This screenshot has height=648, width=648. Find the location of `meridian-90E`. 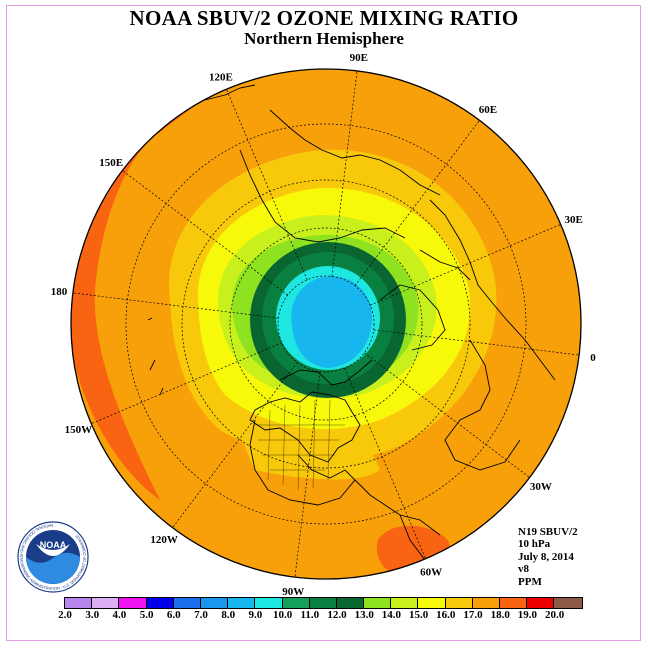

meridian-90E is located at coordinates (344, 173).